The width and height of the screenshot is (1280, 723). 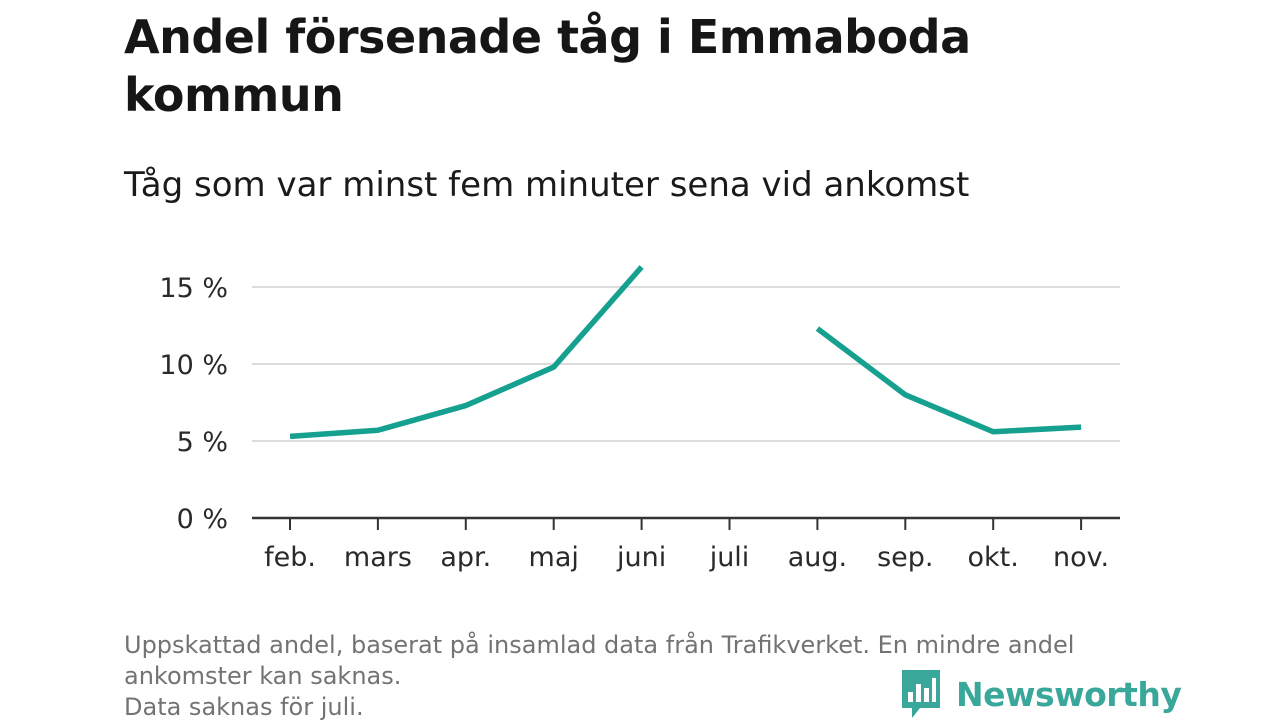 What do you see at coordinates (1081, 557) in the screenshot?
I see `x-tick-label: nov.` at bounding box center [1081, 557].